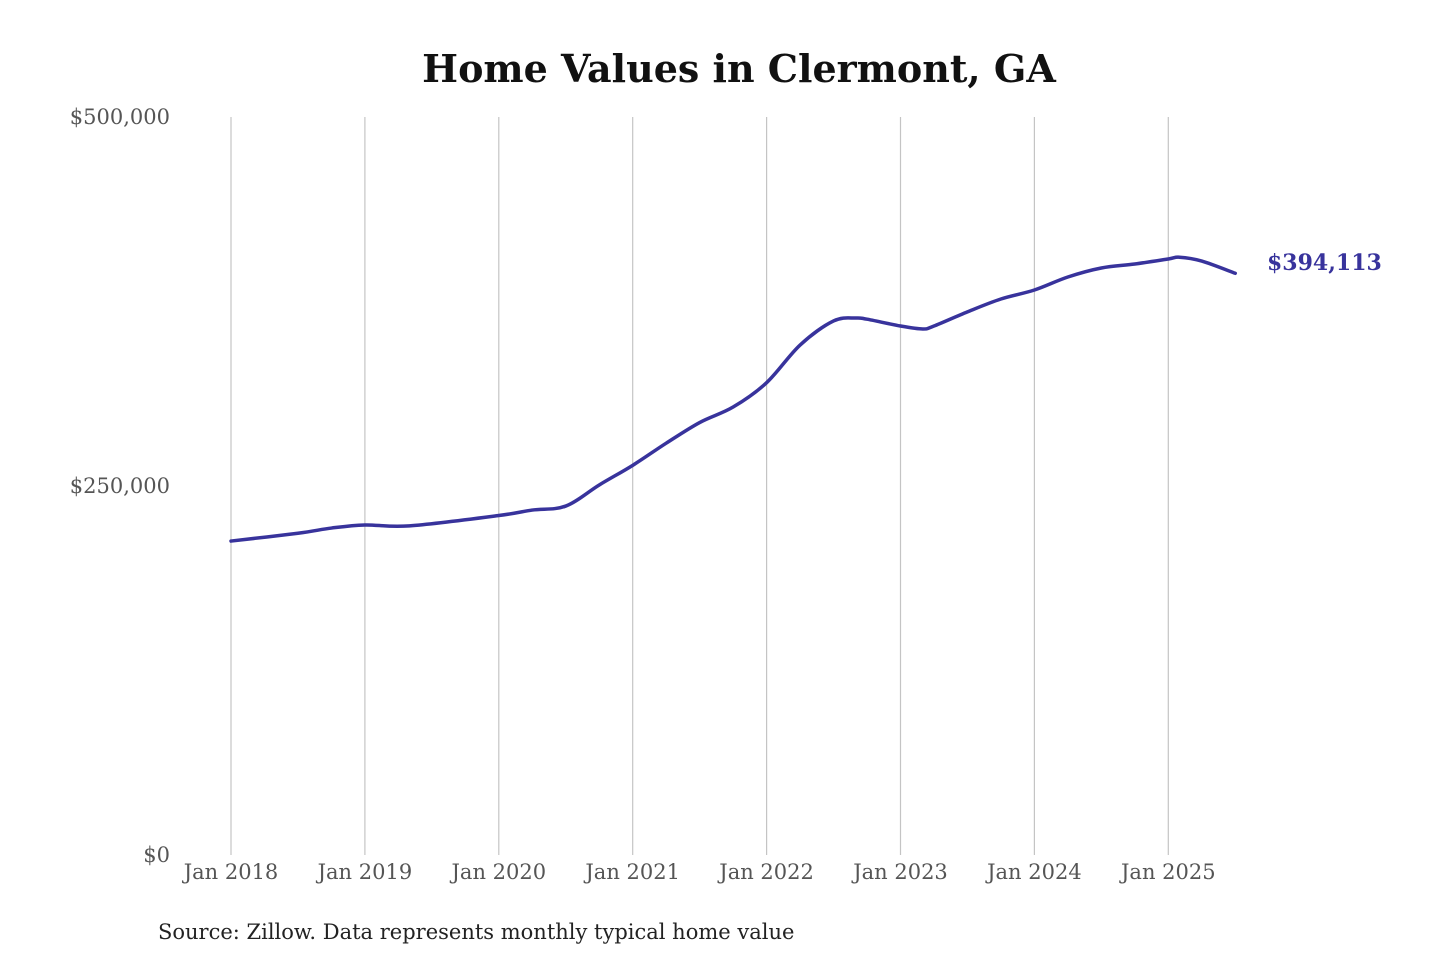  I want to click on x-tick-label: Jan 2021, so click(631, 872).